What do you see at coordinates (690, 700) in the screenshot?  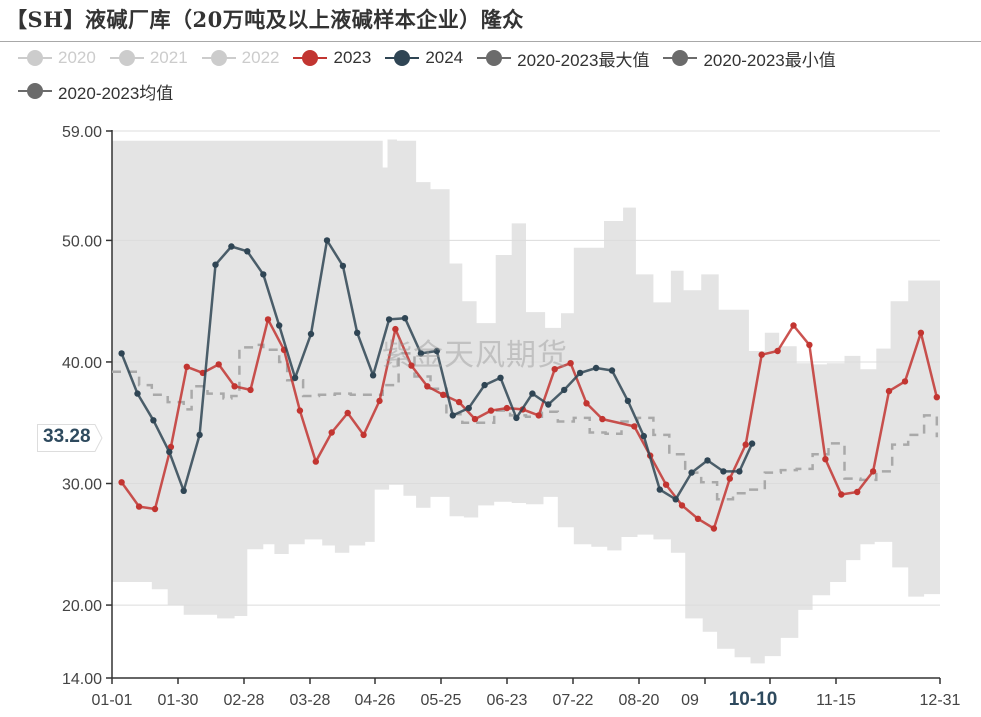 I see `x-tick-label: 09` at bounding box center [690, 700].